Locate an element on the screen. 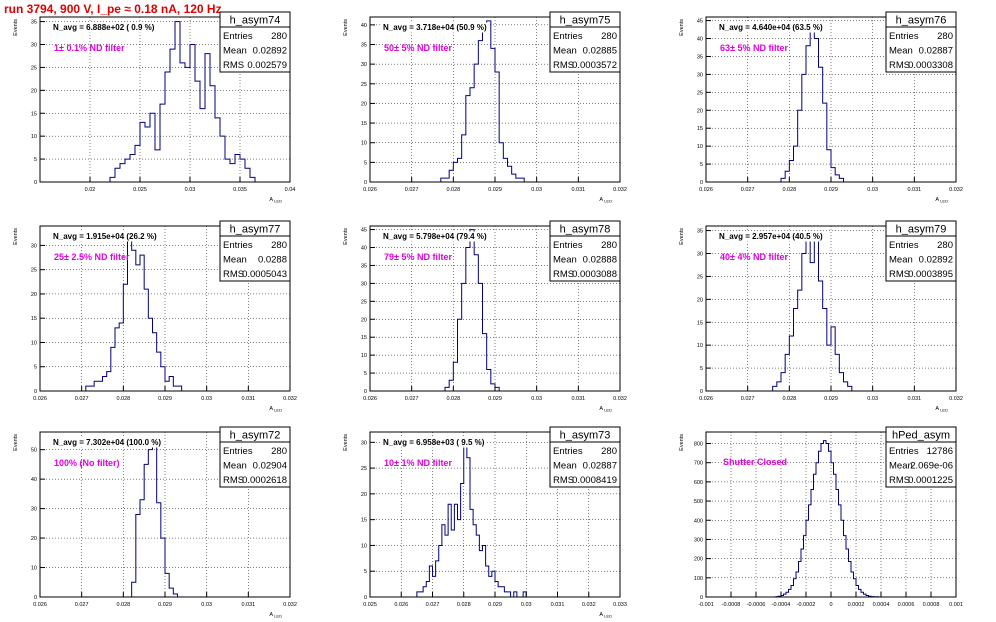 The width and height of the screenshot is (996, 622). filter-label: 1± 0.1% ND filter is located at coordinates (89, 48).